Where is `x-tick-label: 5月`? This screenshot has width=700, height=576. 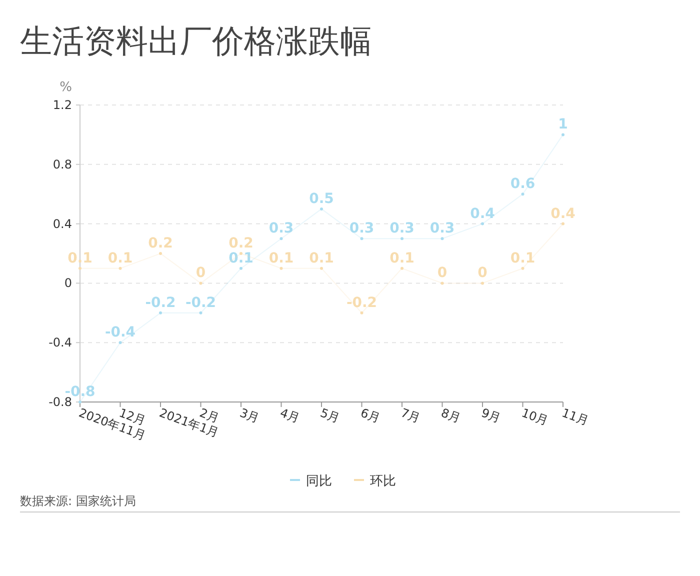
x-tick-label: 5月 is located at coordinates (330, 416).